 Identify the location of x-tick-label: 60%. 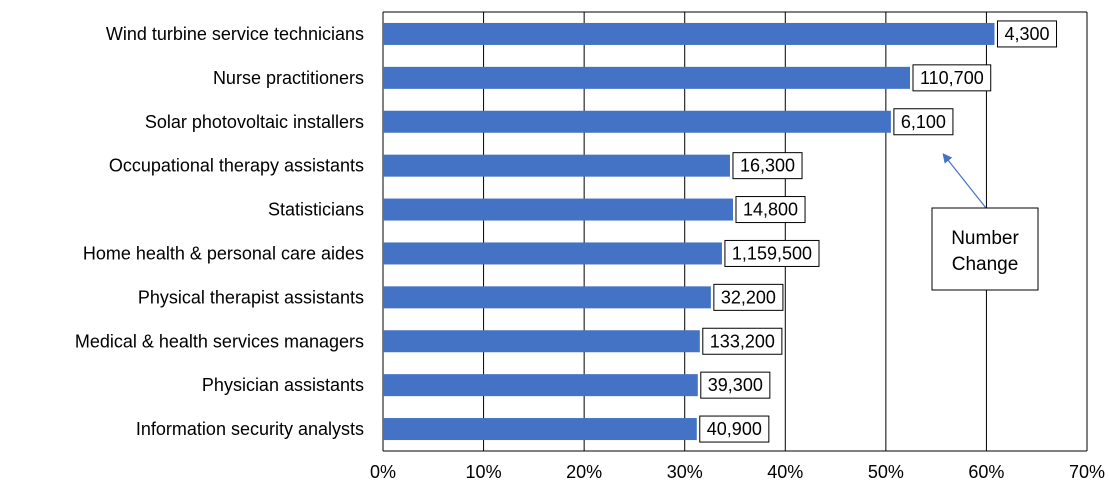
(986, 472).